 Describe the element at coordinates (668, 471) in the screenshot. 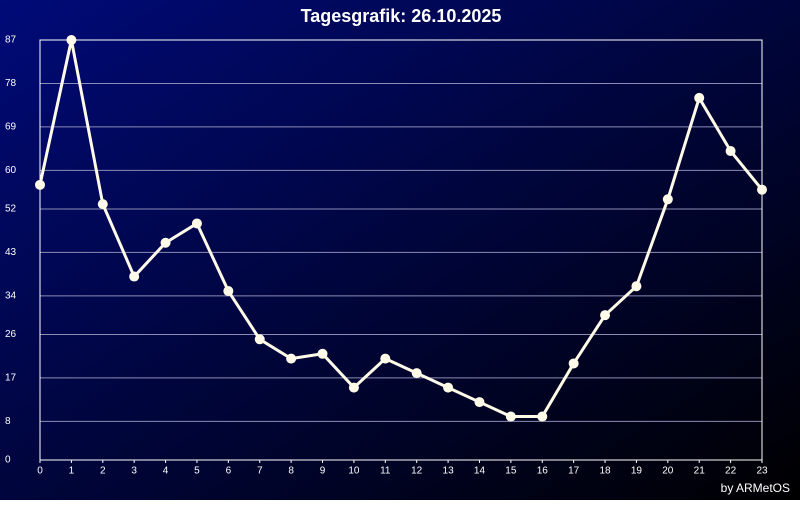

I see `x-tick-label: 20` at that location.